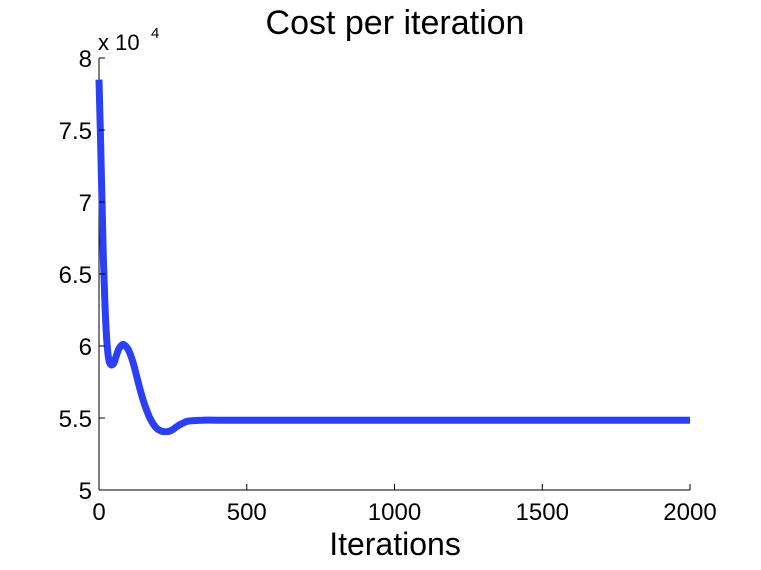 This screenshot has width=761, height=570. What do you see at coordinates (155, 33) in the screenshot?
I see `y-multiplier-exponent: 4` at bounding box center [155, 33].